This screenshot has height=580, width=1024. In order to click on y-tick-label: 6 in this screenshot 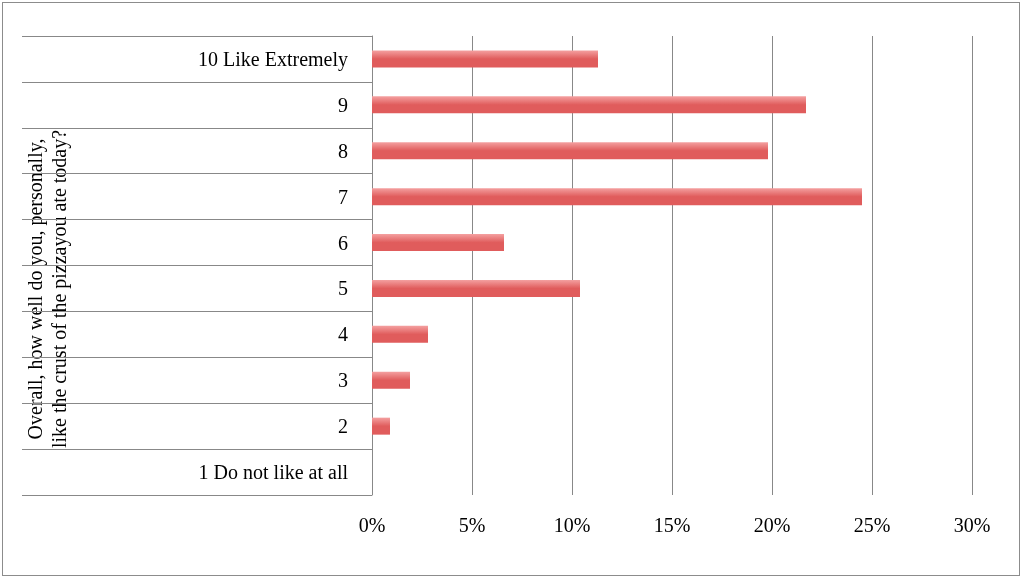, I will do `click(343, 242)`.